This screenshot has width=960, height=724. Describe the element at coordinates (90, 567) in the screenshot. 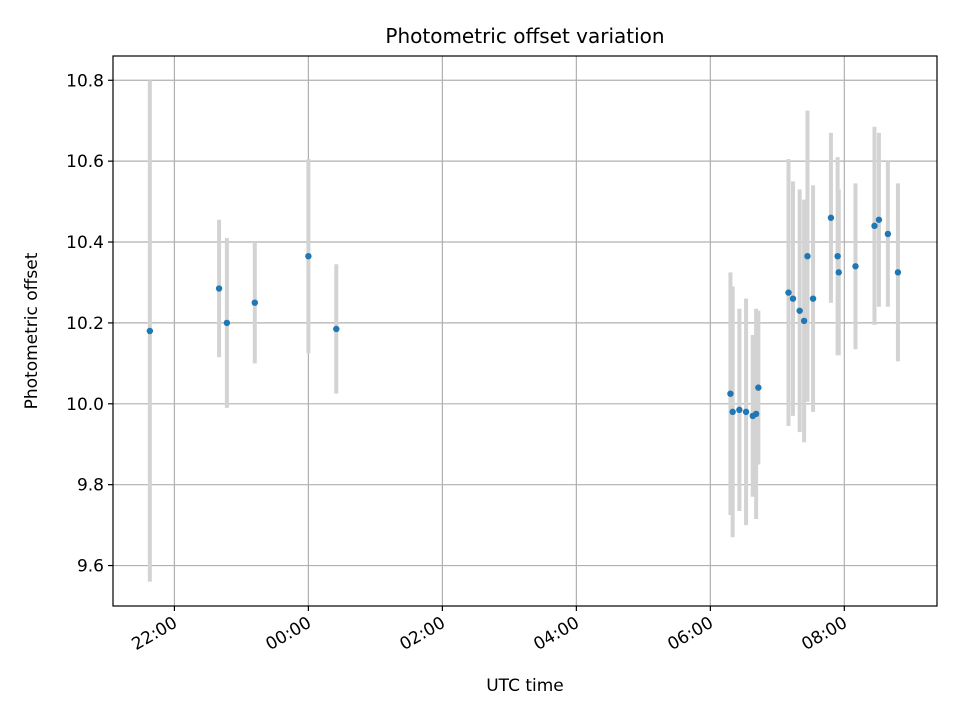

I see `y-tick-label: 9.6` at that location.